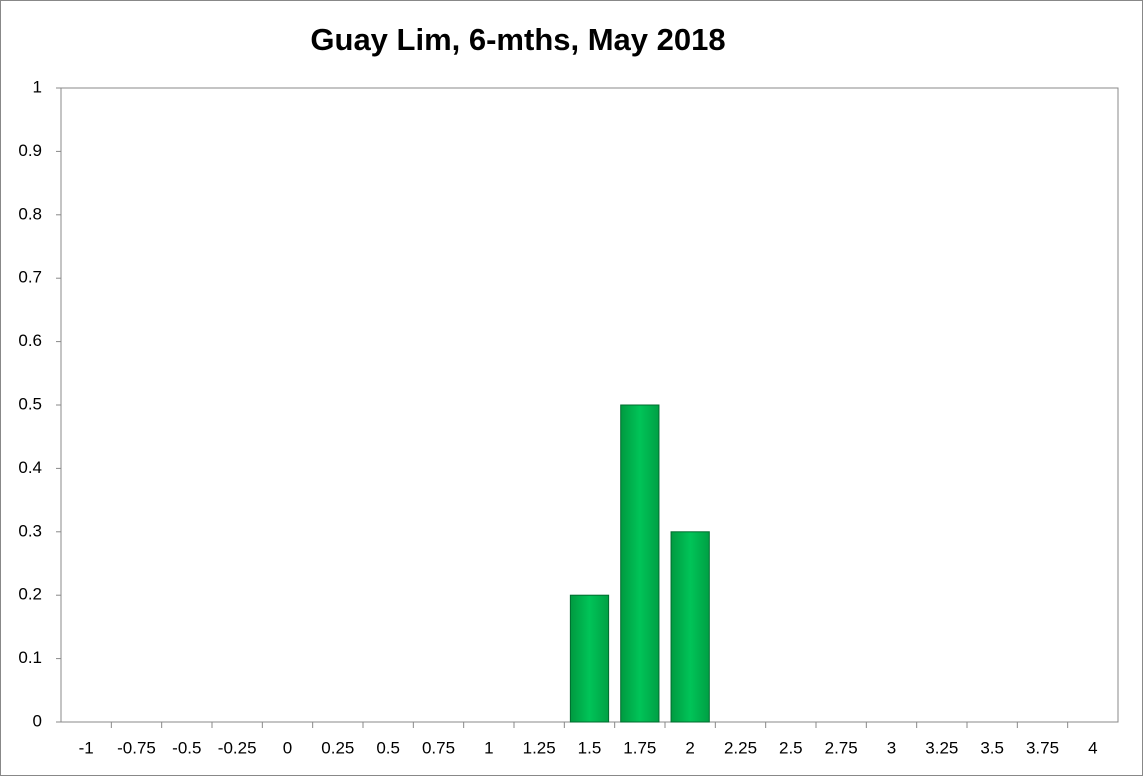 The height and width of the screenshot is (776, 1143). Describe the element at coordinates (37, 86) in the screenshot. I see `y-tick-label: 1` at that location.